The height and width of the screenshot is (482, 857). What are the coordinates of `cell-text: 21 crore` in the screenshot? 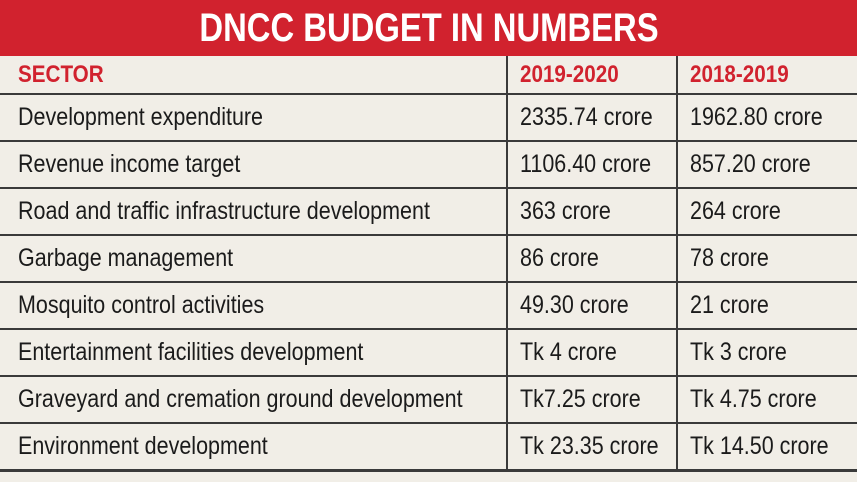 It's located at (729, 305).